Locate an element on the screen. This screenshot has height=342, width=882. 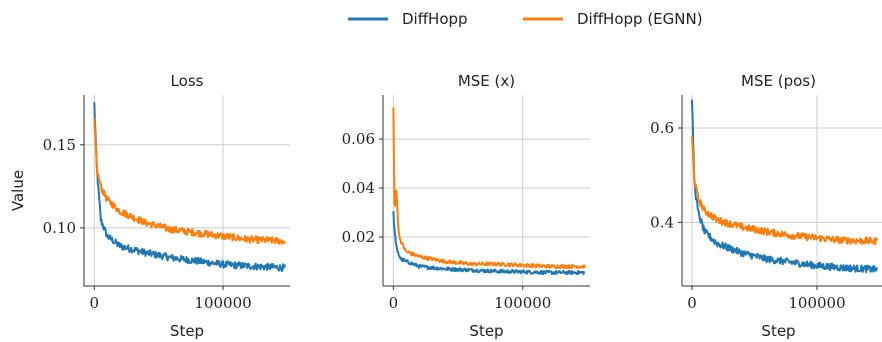
y-tick-label-1: 0.15 is located at coordinates (59, 145).